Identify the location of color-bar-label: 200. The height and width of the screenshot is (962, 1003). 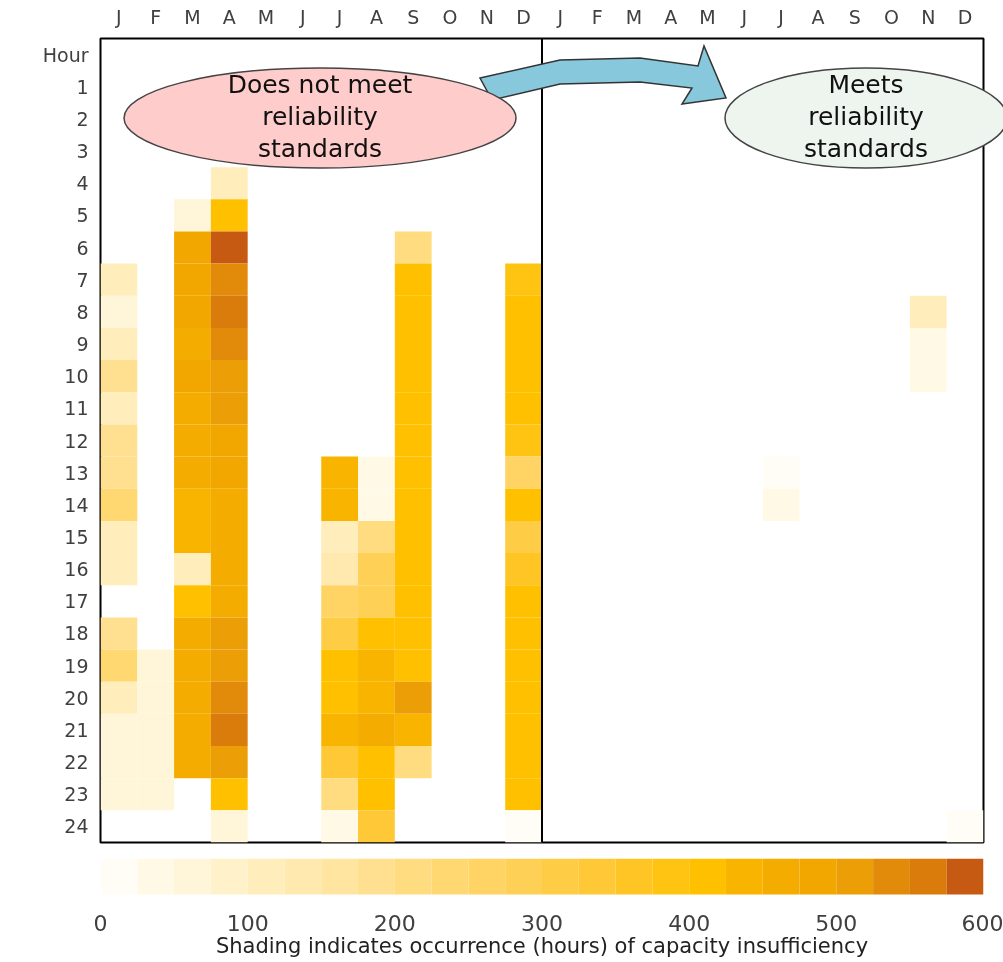
(394, 923).